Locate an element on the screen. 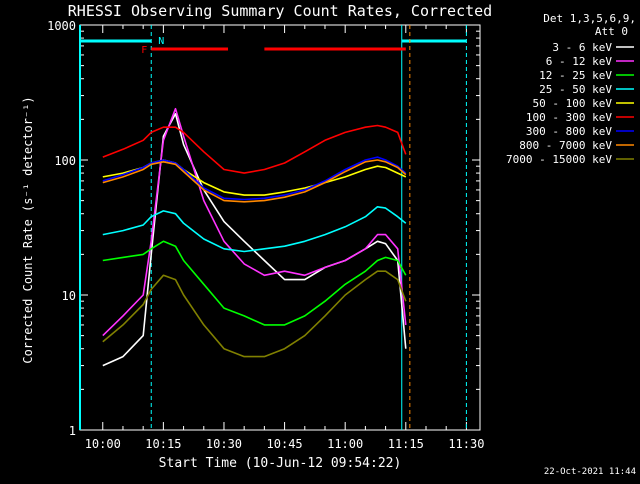 This screenshot has width=640, height=484. y-axis-label: Corrected Count Rate (s⁻¹ detector⁻¹) is located at coordinates (28, 229).